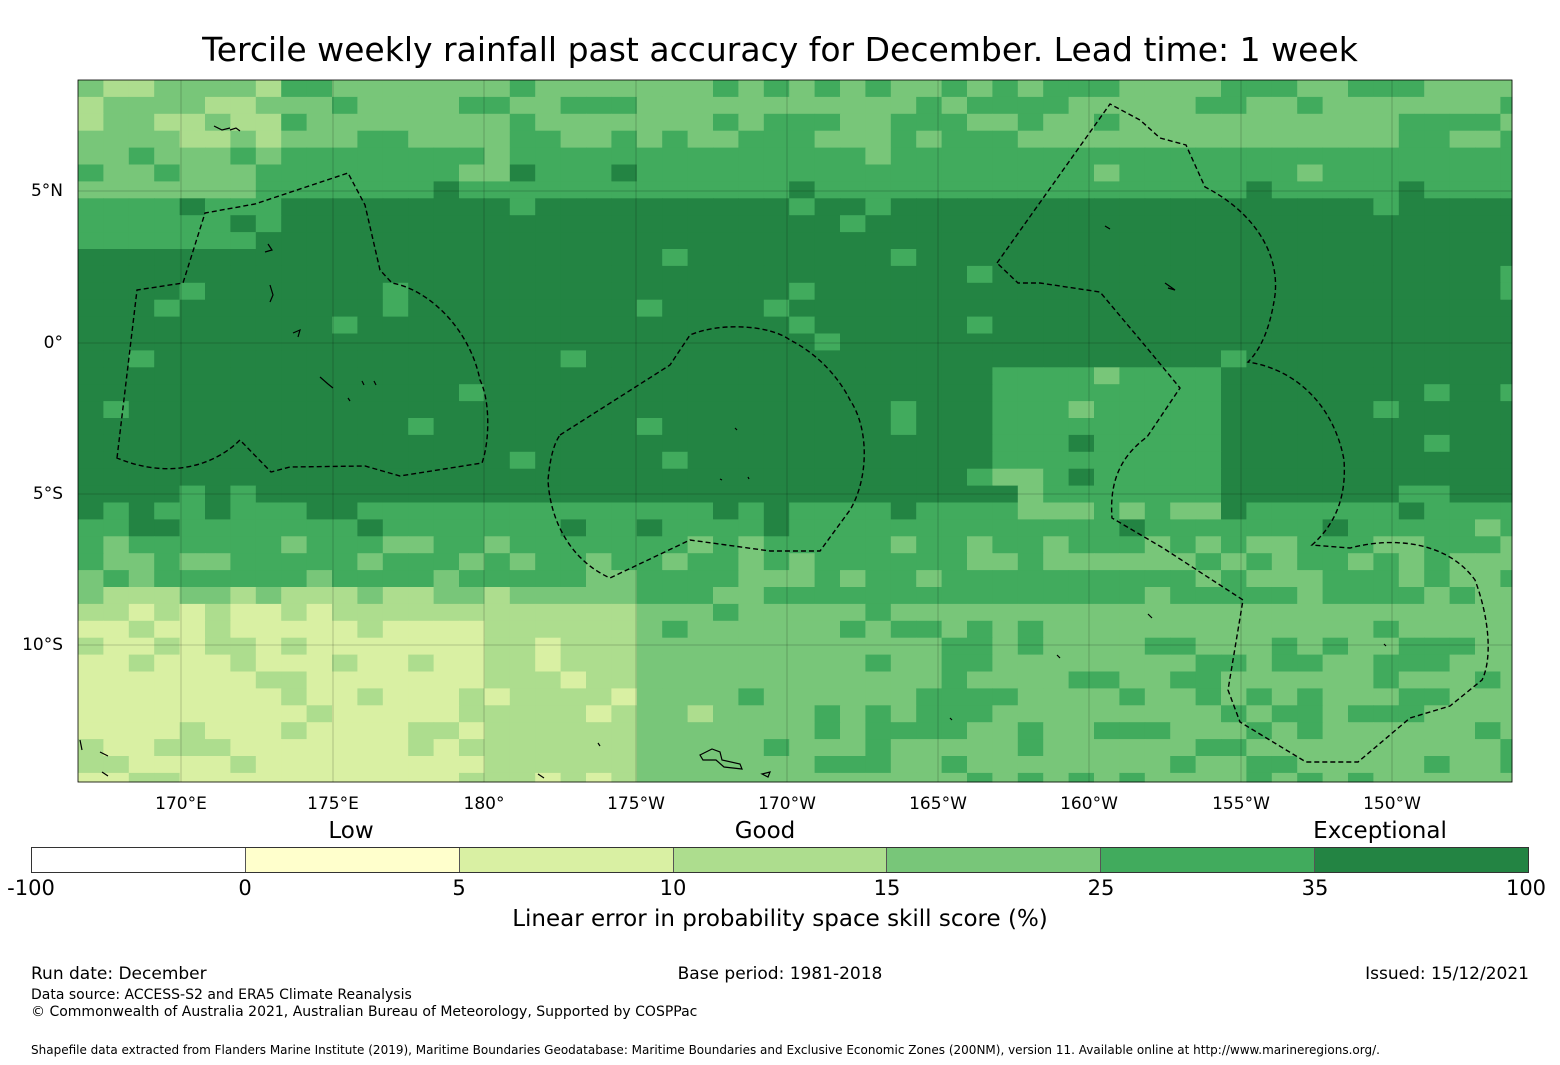 This screenshot has height=1065, width=1560. Describe the element at coordinates (780, 860) in the screenshot. I see `colorbar` at that location.